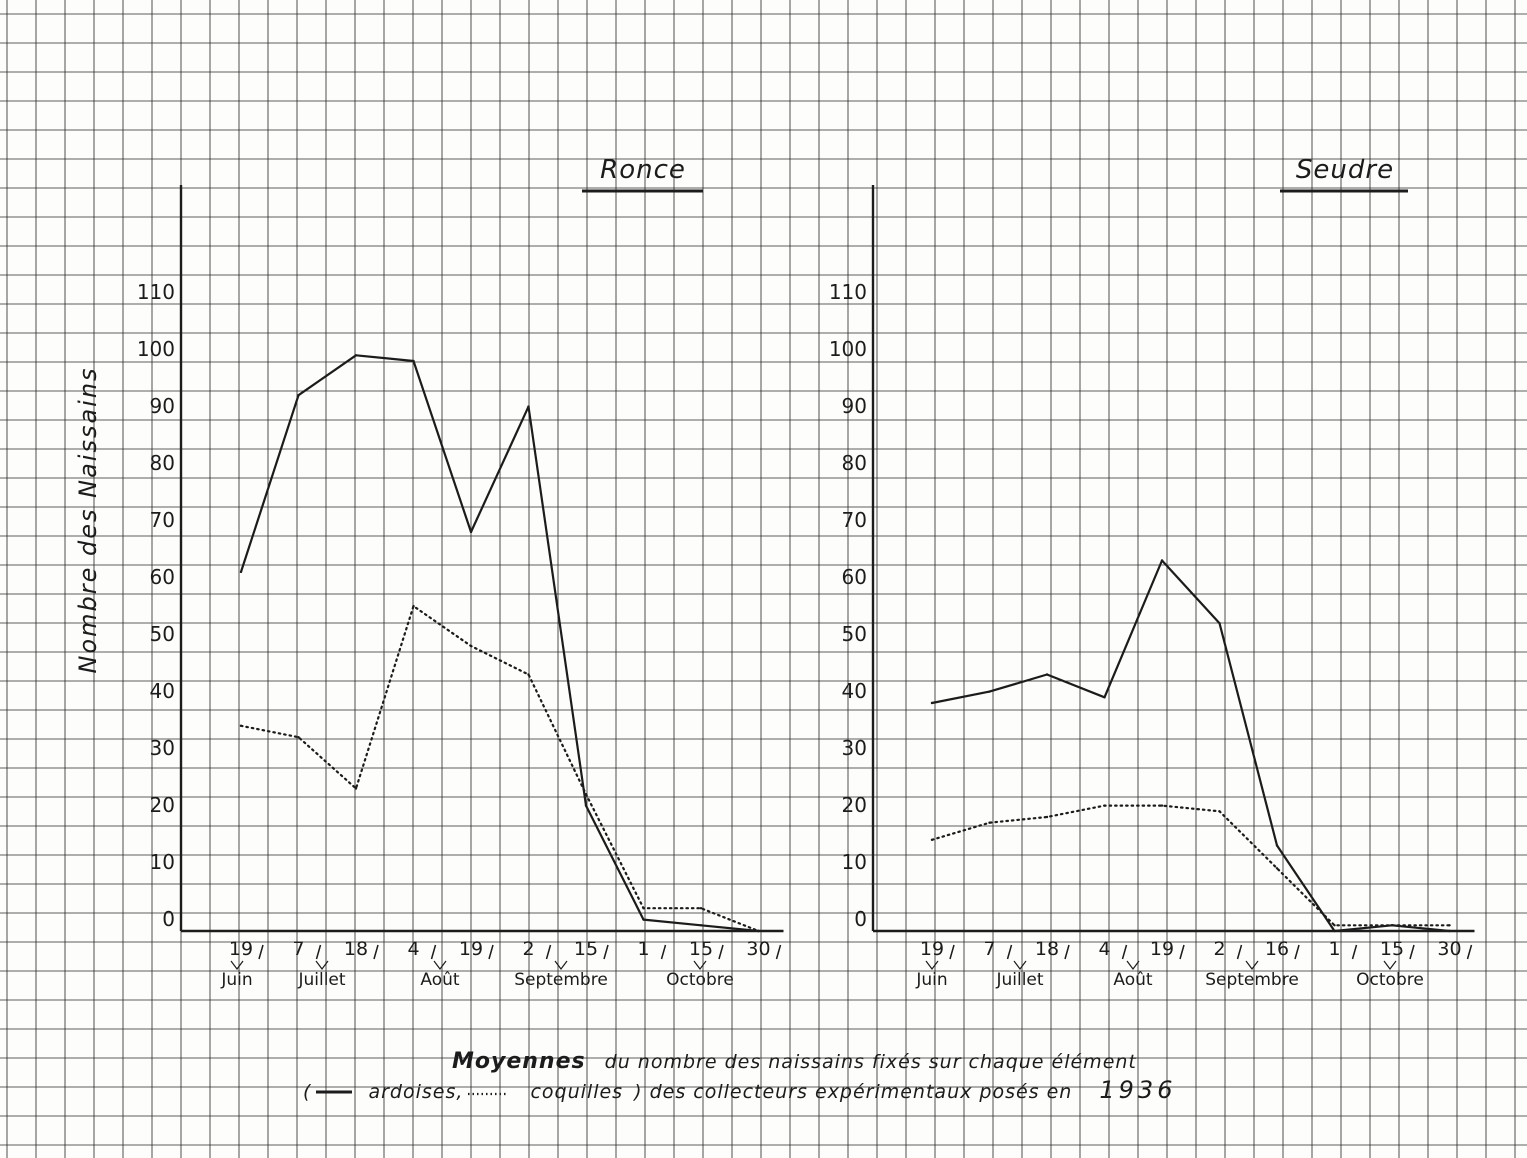 The image size is (1527, 1158). What do you see at coordinates (854, 577) in the screenshot?
I see `y-tick-label: 60` at bounding box center [854, 577].